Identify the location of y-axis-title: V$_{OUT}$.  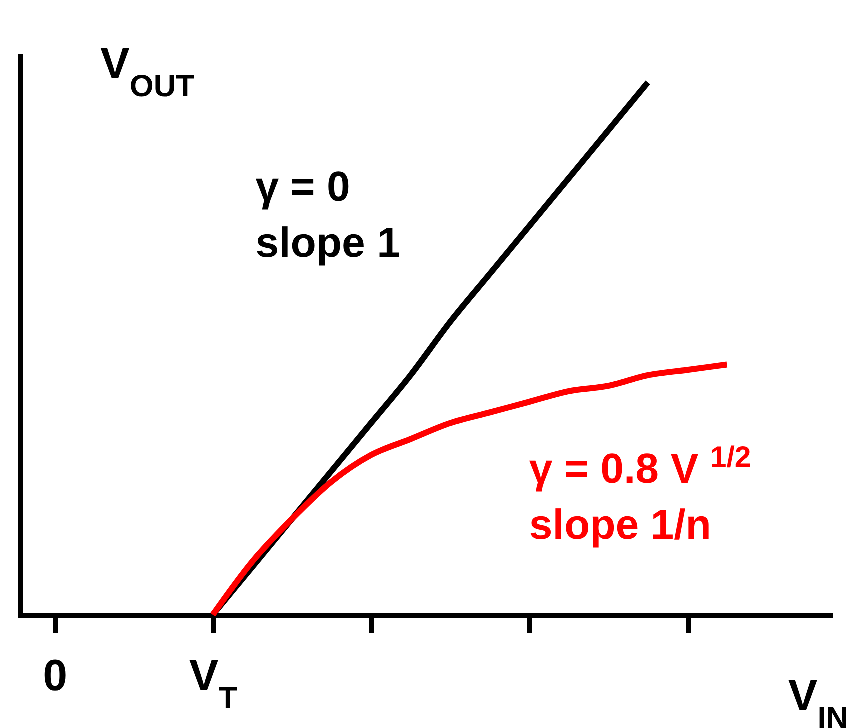
(148, 71).